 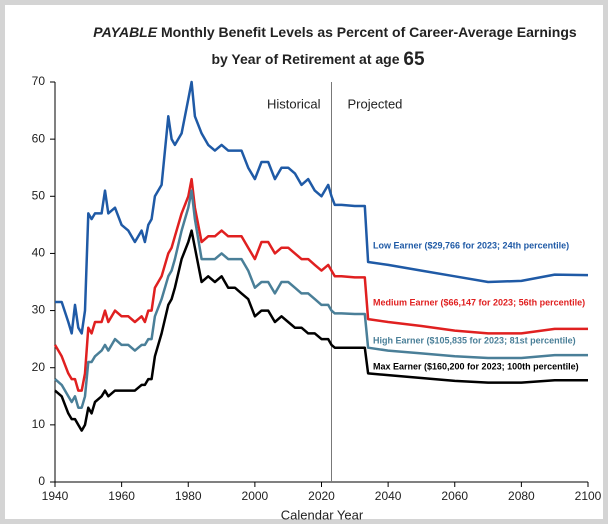 What do you see at coordinates (374, 103) in the screenshot?
I see `annotation: Projected` at bounding box center [374, 103].